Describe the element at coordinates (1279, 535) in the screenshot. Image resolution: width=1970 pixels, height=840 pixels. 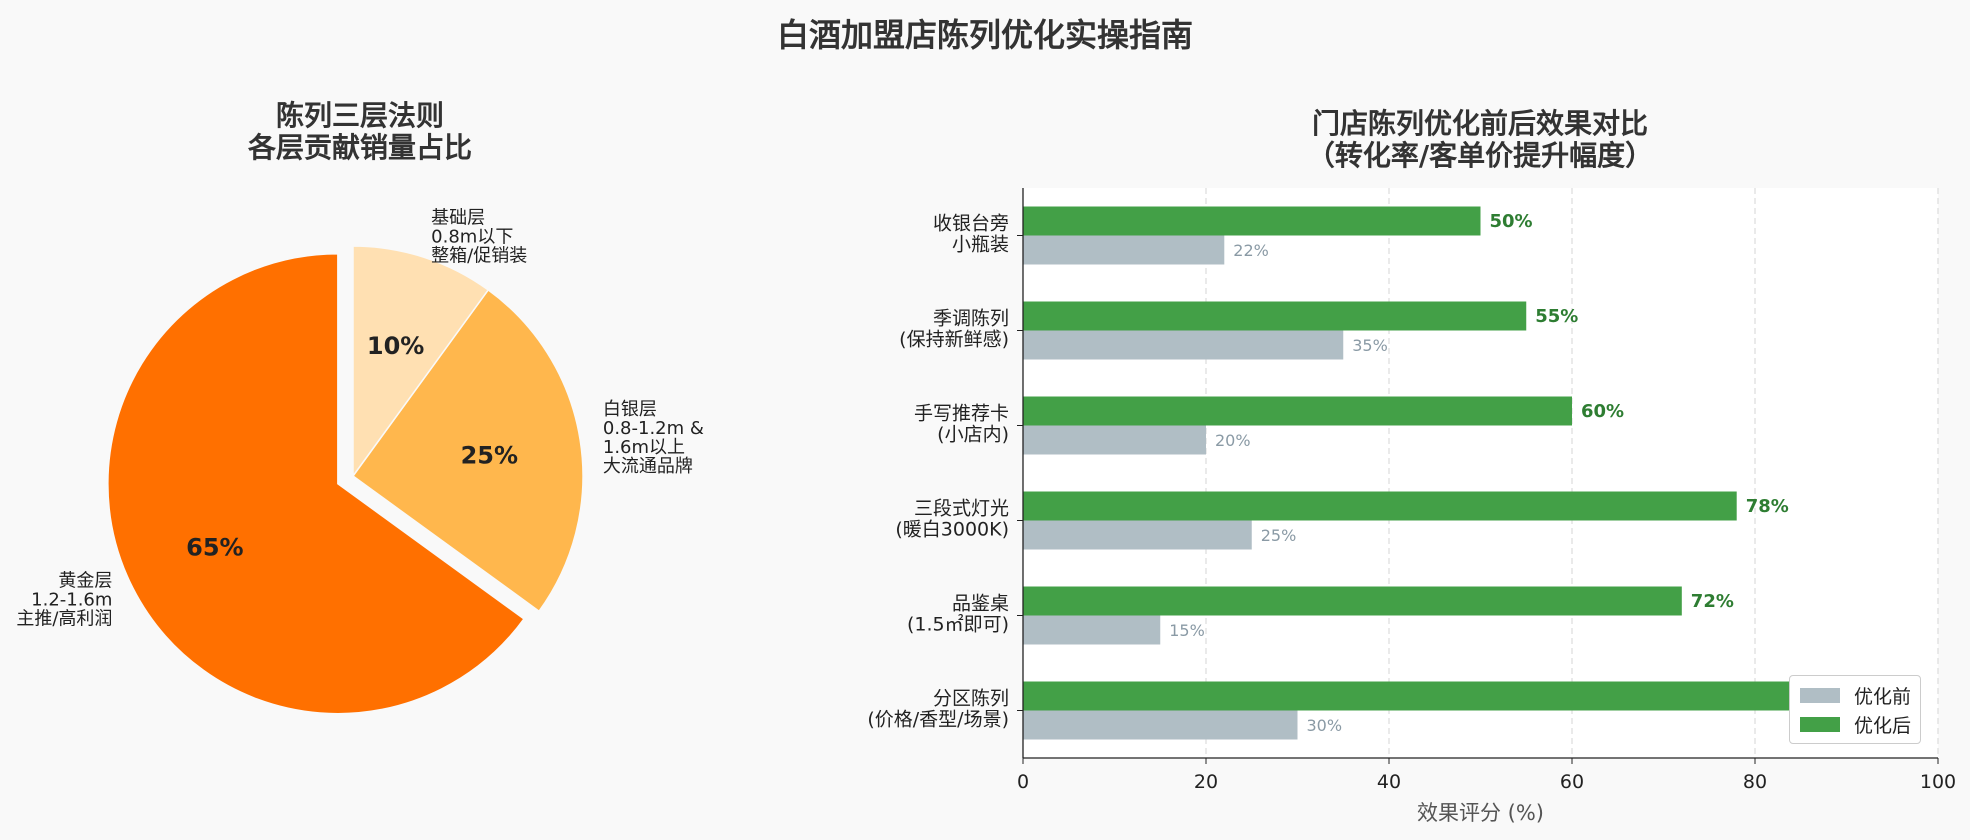
I see `bar-before-value-label: 25%` at that location.